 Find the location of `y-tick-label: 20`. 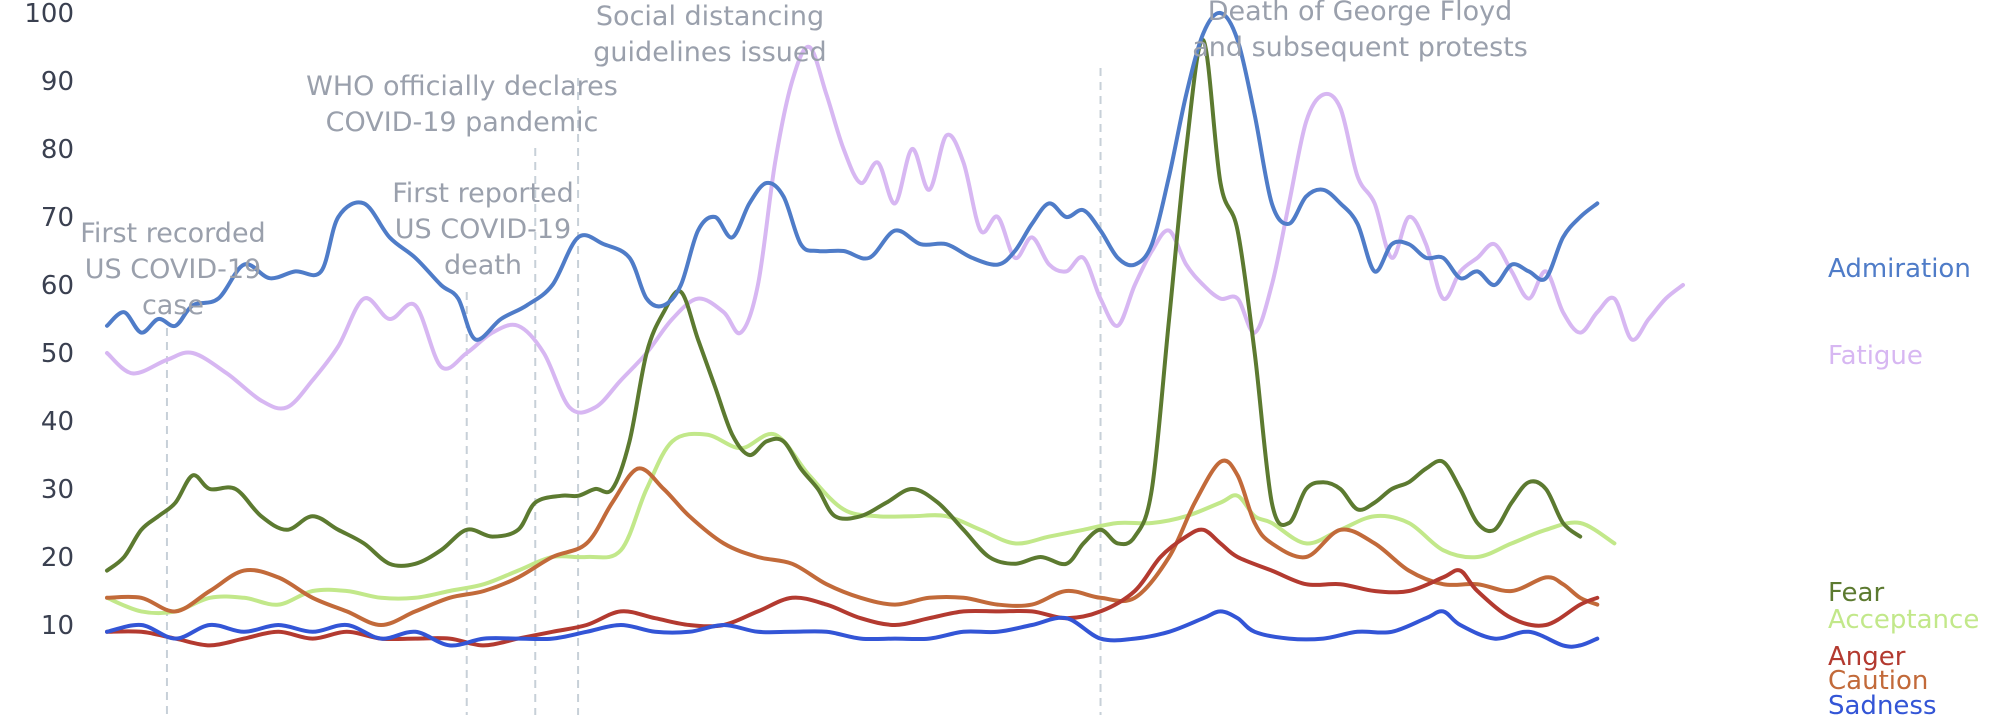

y-tick-label: 20 is located at coordinates (57, 558).